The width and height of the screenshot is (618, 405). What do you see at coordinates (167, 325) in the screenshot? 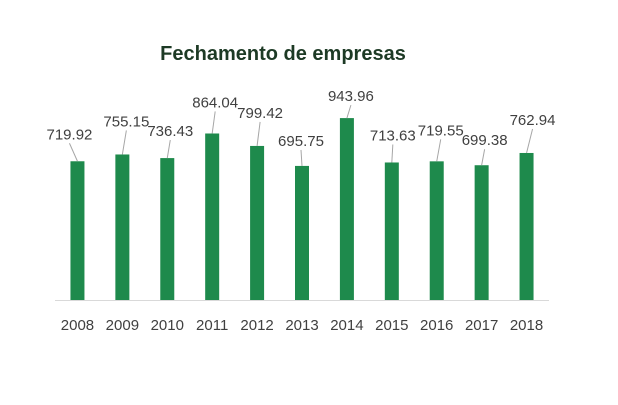
I see `x-tick-label-2010: 2010` at bounding box center [167, 325].